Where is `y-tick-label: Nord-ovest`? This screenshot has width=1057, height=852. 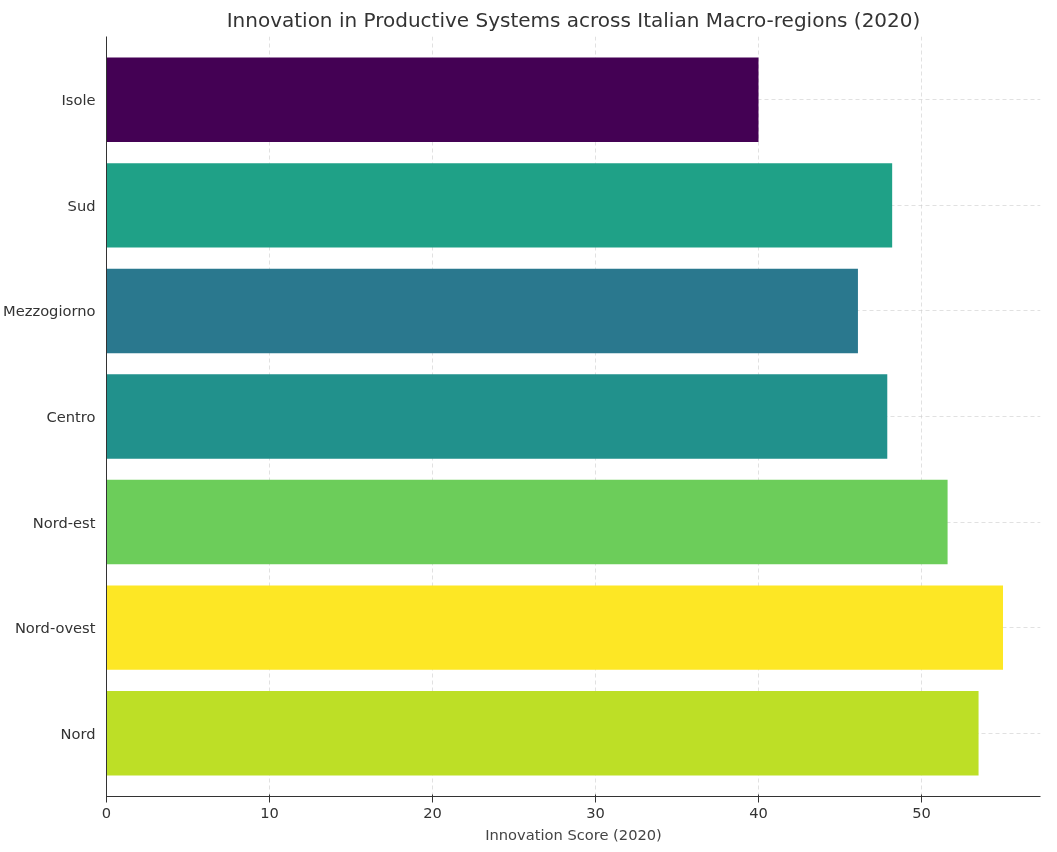
y-tick-label: Nord-ovest is located at coordinates (55, 628).